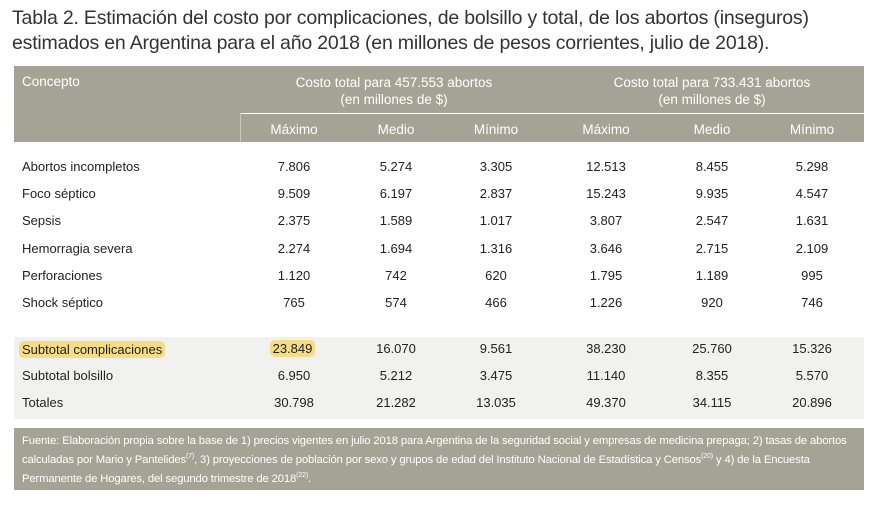  Describe the element at coordinates (294, 275) in the screenshot. I see `cell-value: 1.120` at that location.